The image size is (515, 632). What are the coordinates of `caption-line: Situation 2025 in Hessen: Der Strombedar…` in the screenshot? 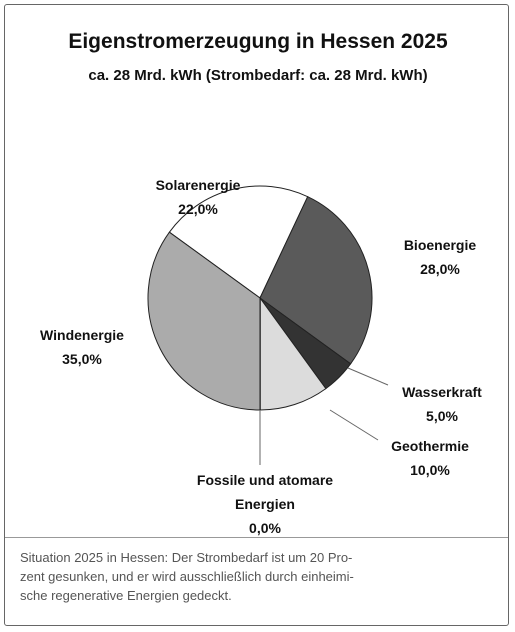 It's located at (186, 557).